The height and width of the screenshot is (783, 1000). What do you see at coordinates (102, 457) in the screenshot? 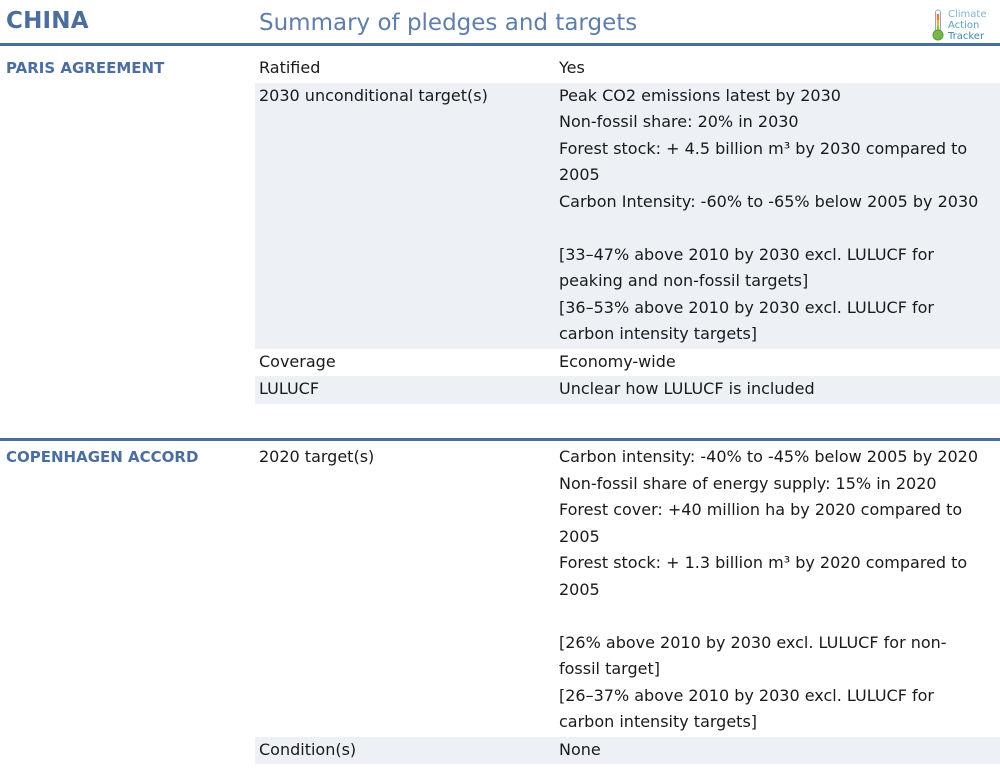
I see `section-title-copenhagen: COPENHAGEN ACCORD` at bounding box center [102, 457].